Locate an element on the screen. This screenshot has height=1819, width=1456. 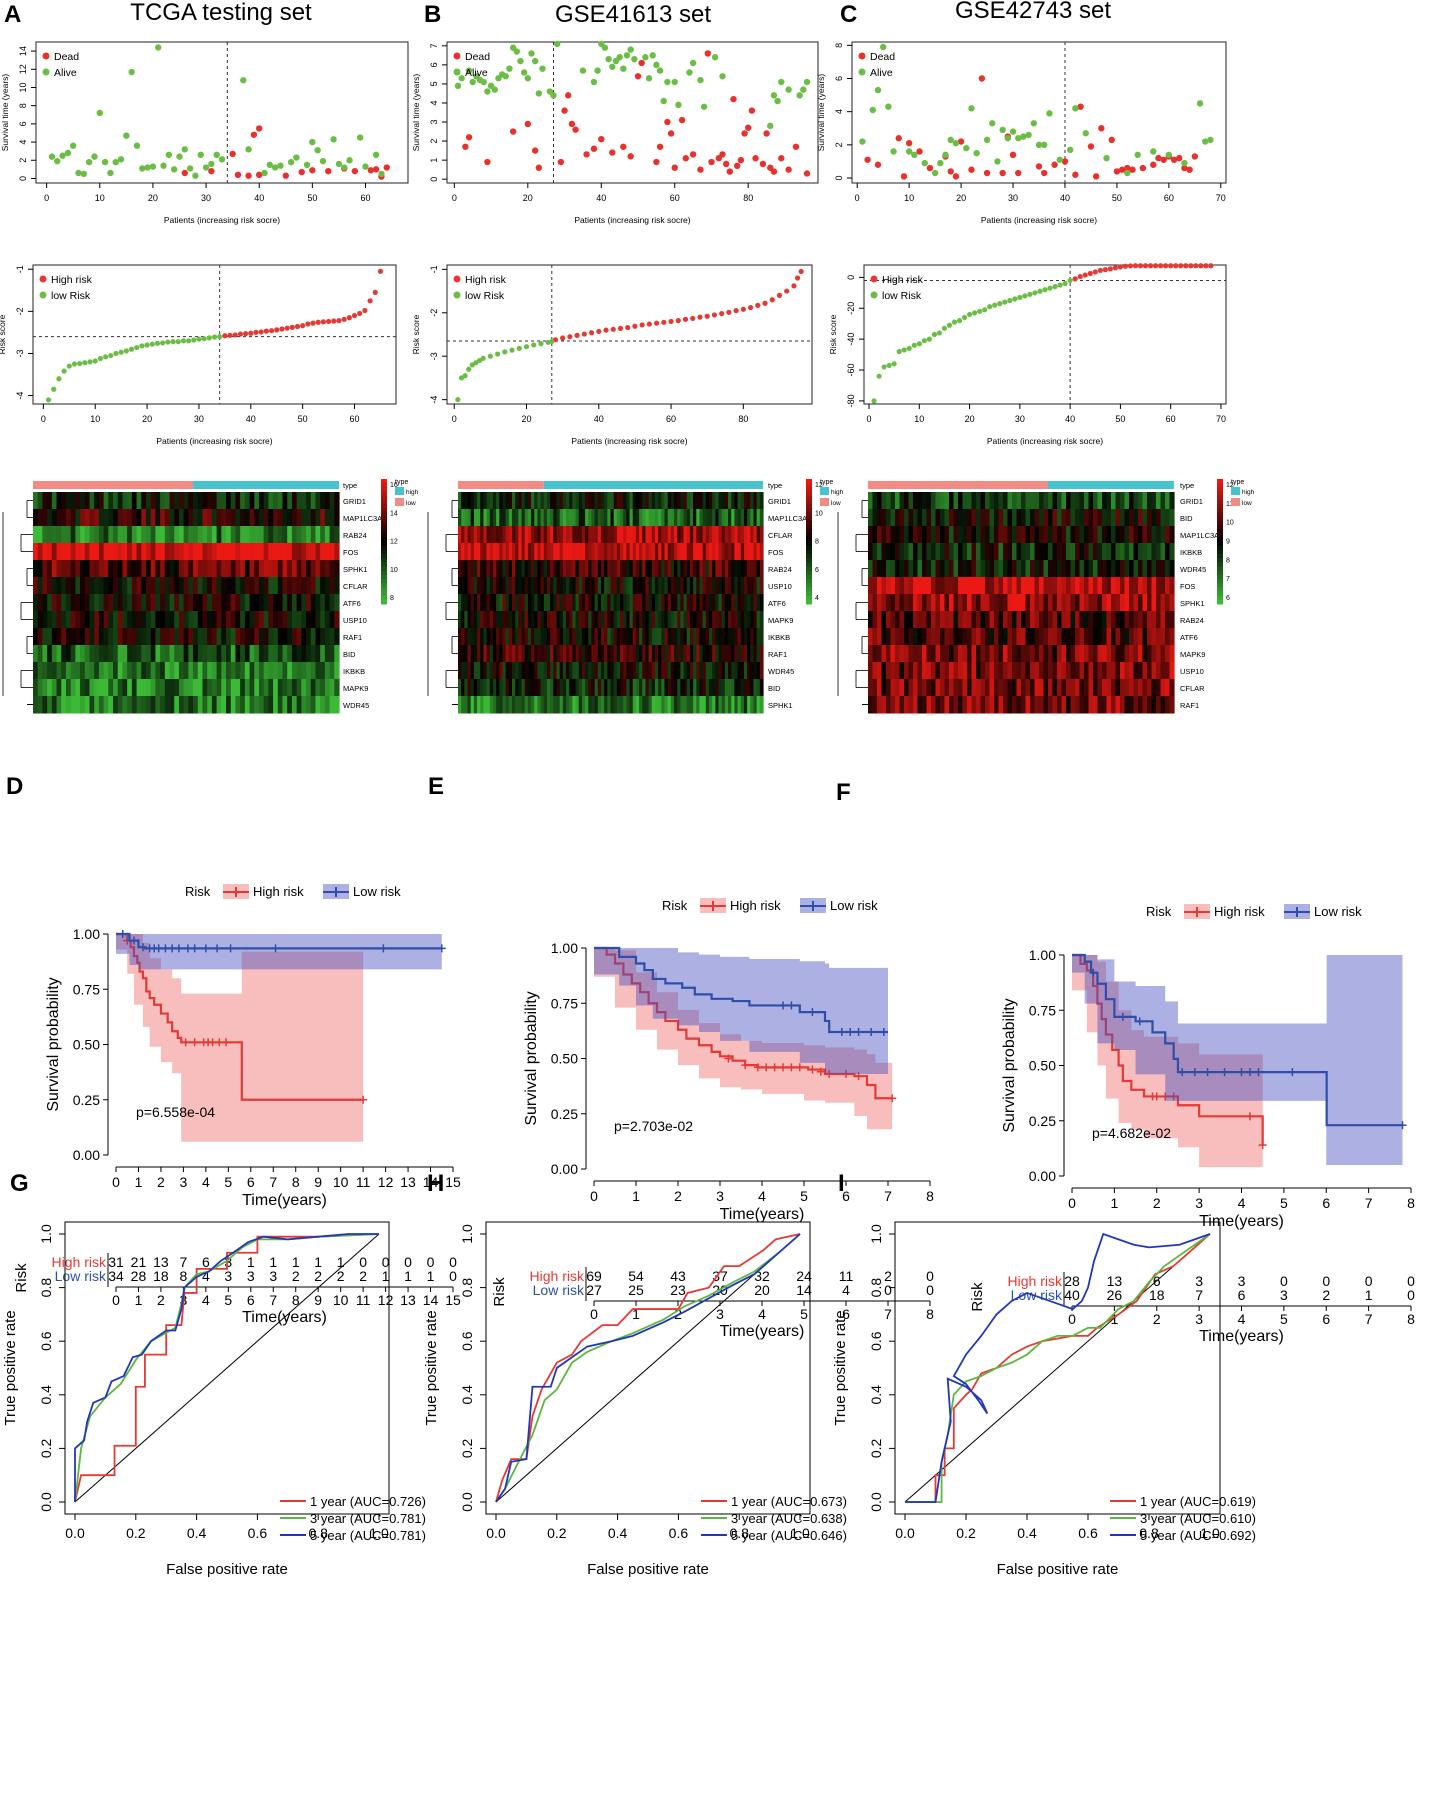
scale-cell is located at coordinates (384, 544).